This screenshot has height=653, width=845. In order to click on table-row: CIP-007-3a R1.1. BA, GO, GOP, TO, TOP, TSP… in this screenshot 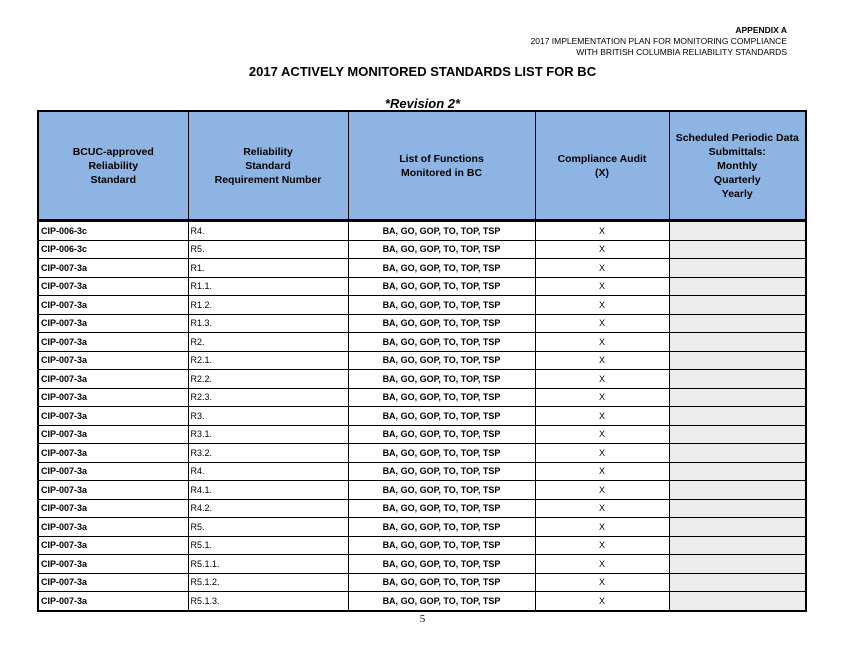, I will do `click(422, 286)`.